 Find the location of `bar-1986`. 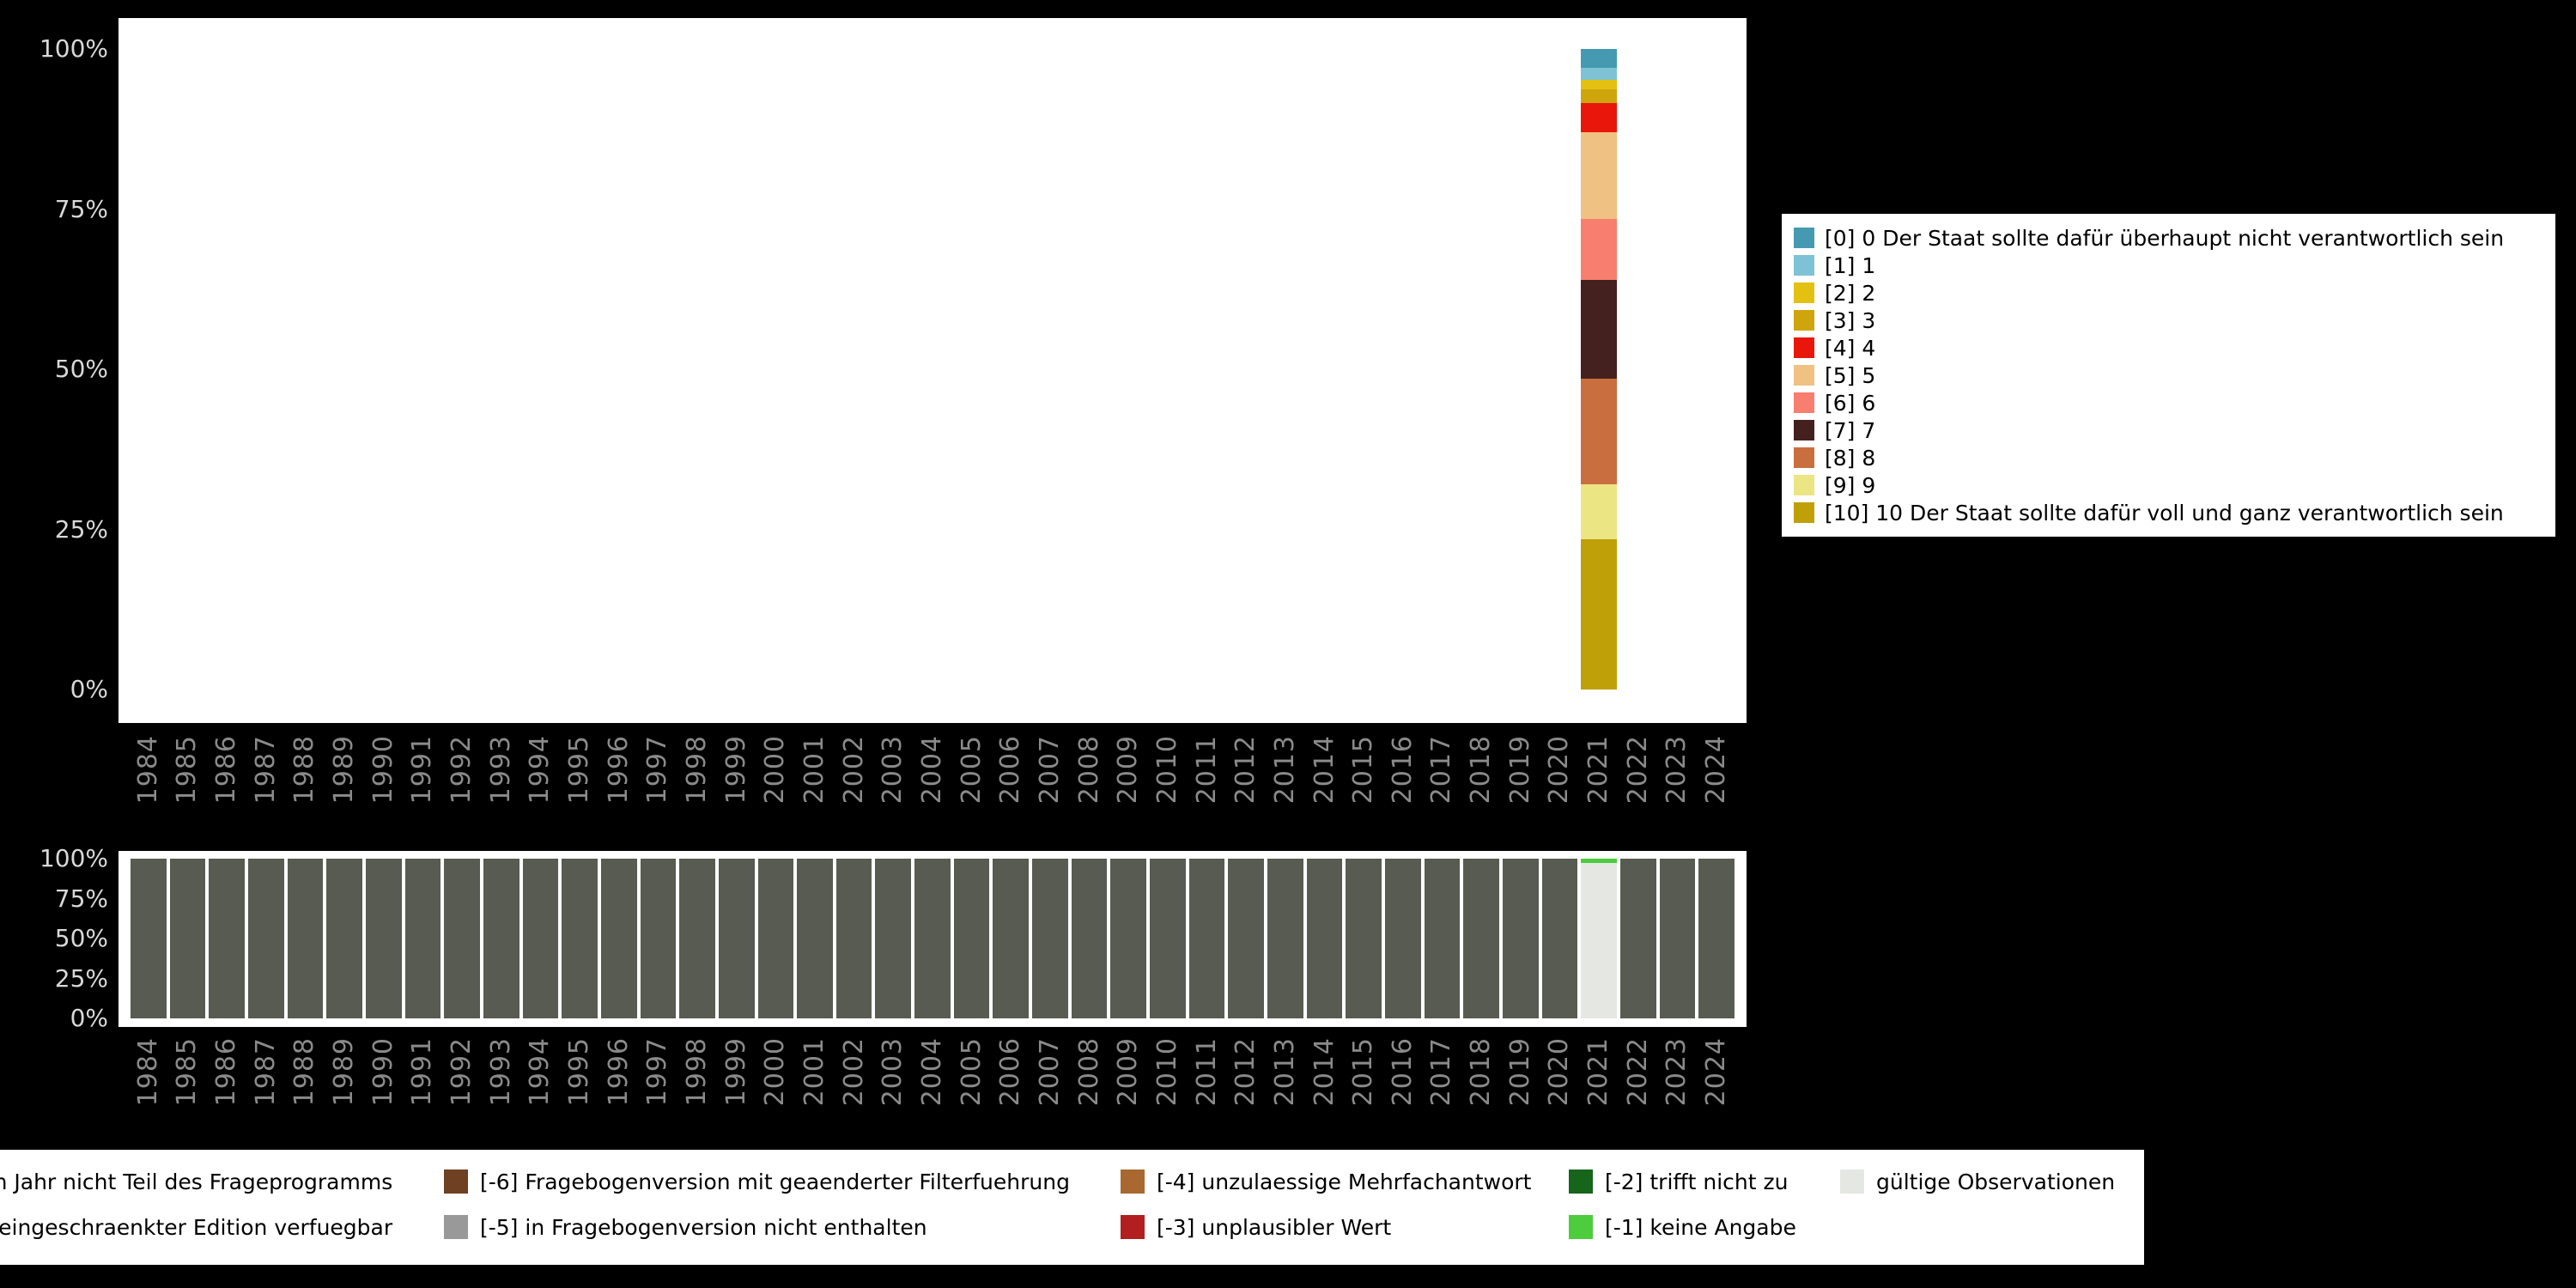

bar-1986 is located at coordinates (227, 369).